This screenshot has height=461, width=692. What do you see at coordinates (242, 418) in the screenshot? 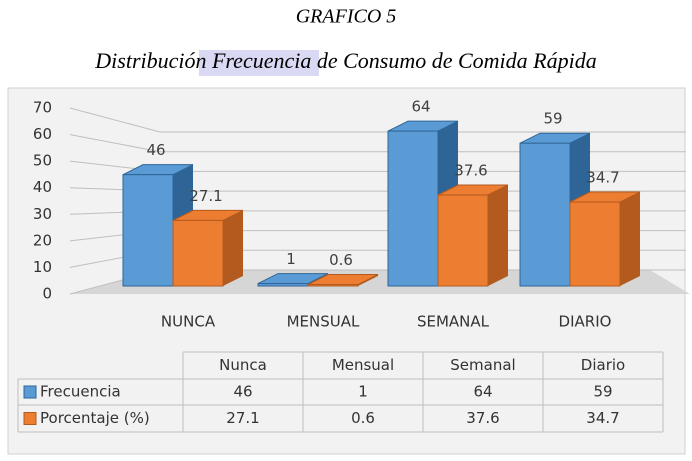
I see `table-cell: 27.1` at bounding box center [242, 418].